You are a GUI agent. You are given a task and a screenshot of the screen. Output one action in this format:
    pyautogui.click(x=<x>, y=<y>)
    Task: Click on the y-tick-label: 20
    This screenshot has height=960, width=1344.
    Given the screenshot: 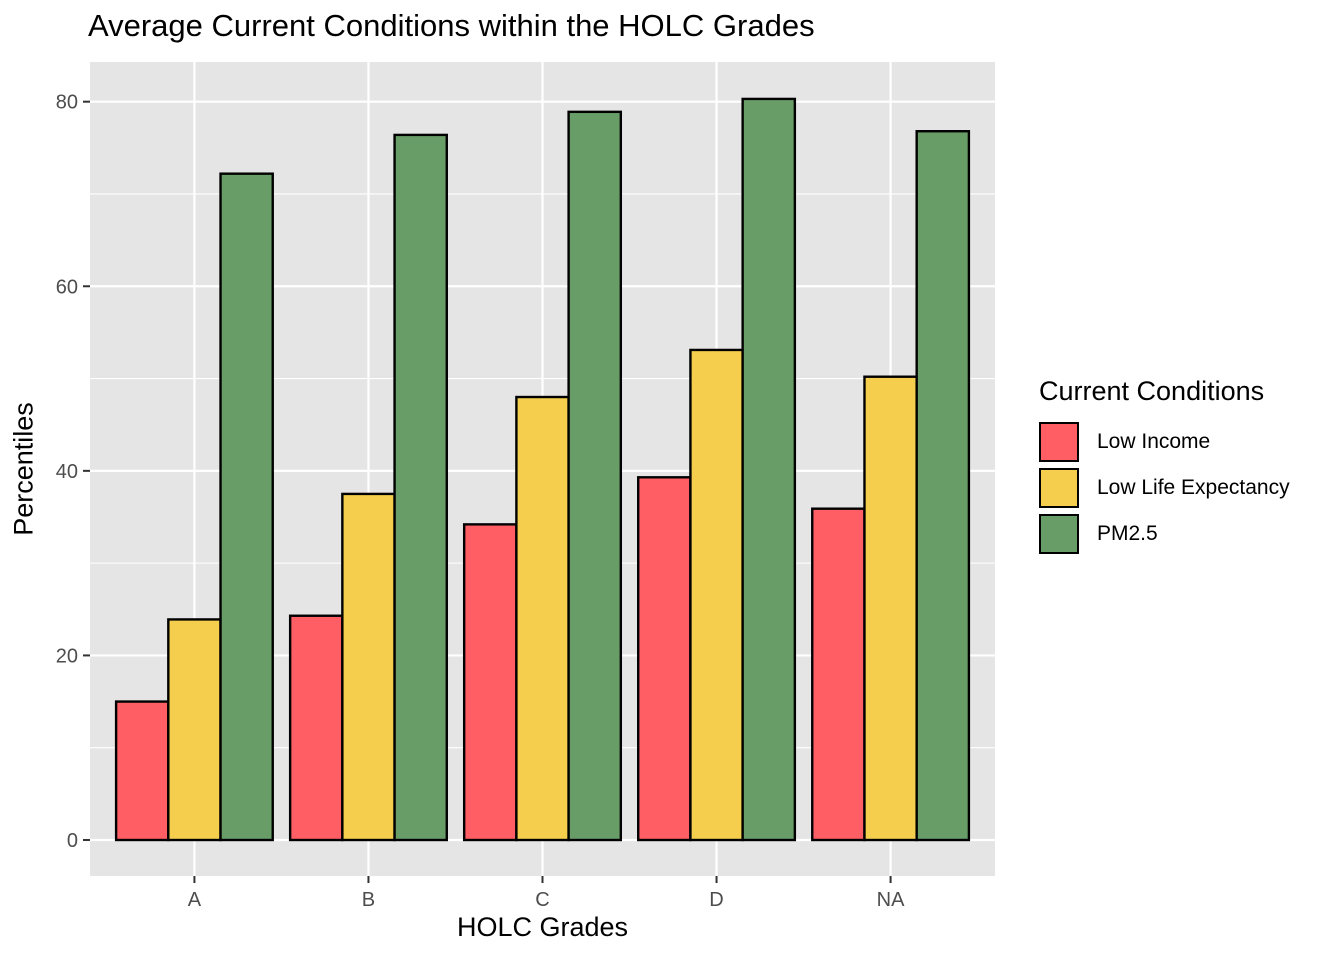 What is the action you would take?
    pyautogui.click(x=67, y=656)
    